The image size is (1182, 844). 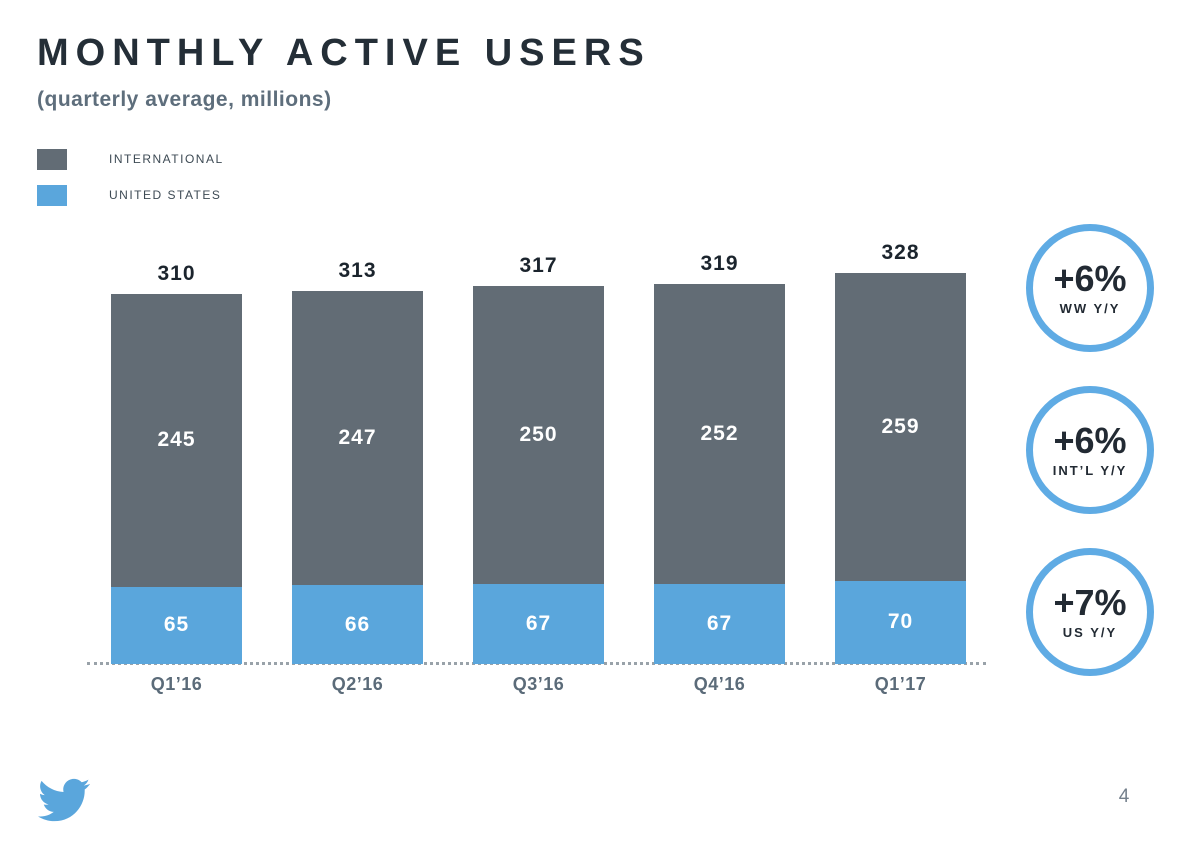 I want to click on page-title: MONTHLY ACTIVE USERS, so click(x=344, y=53).